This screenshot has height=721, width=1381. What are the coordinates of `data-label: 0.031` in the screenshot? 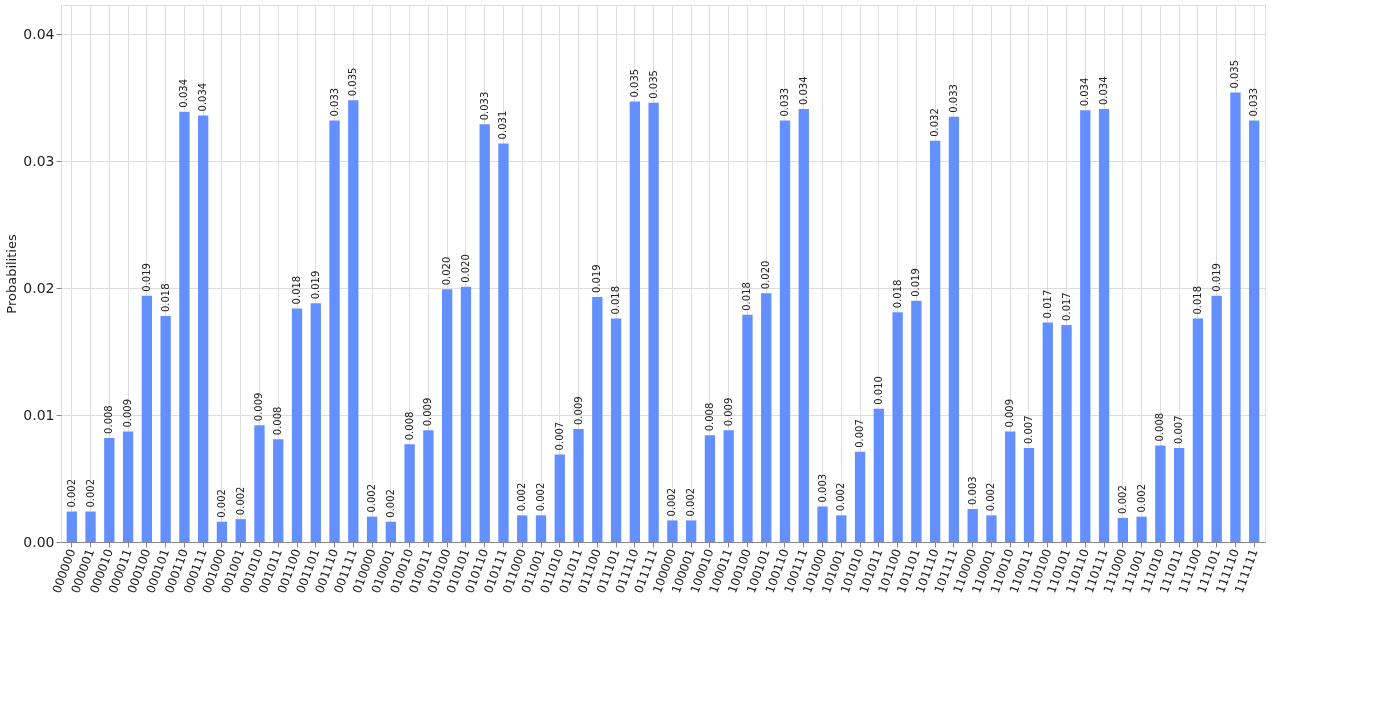 It's located at (503, 125).